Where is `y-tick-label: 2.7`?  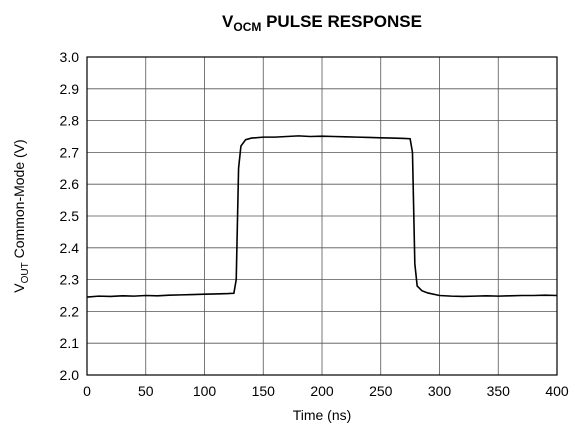
y-tick-label: 2.7 is located at coordinates (70, 152).